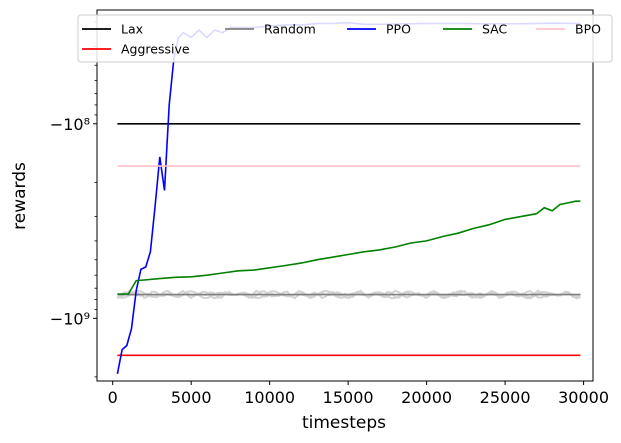 The height and width of the screenshot is (443, 621). Describe the element at coordinates (398, 29) in the screenshot. I see `legend-label-ppo: PPO` at that location.